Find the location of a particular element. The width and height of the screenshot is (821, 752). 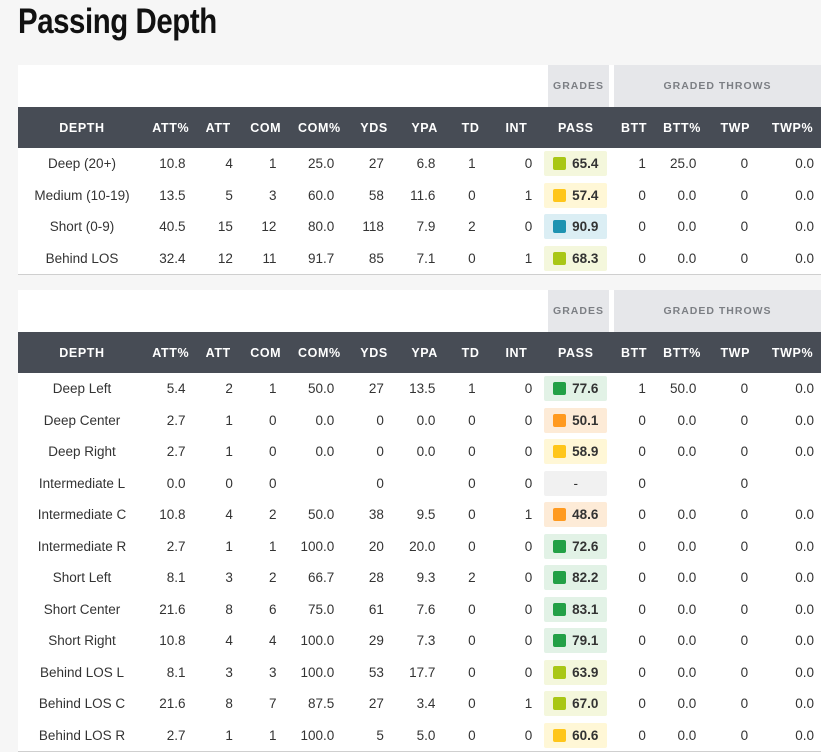

grade-value: - is located at coordinates (576, 483).